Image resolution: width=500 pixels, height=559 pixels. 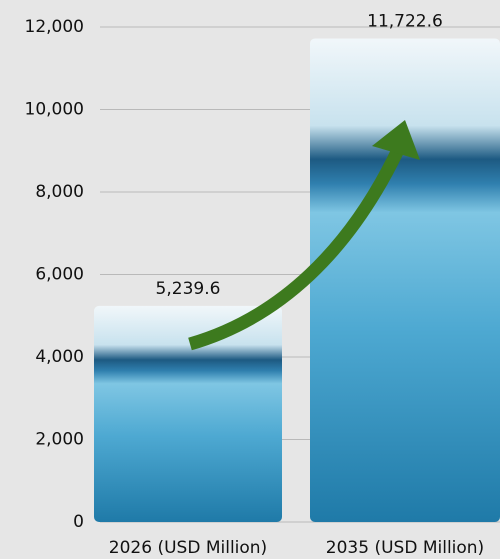 I want to click on x-tick-label: 2026 (USD Million), so click(x=188, y=548).